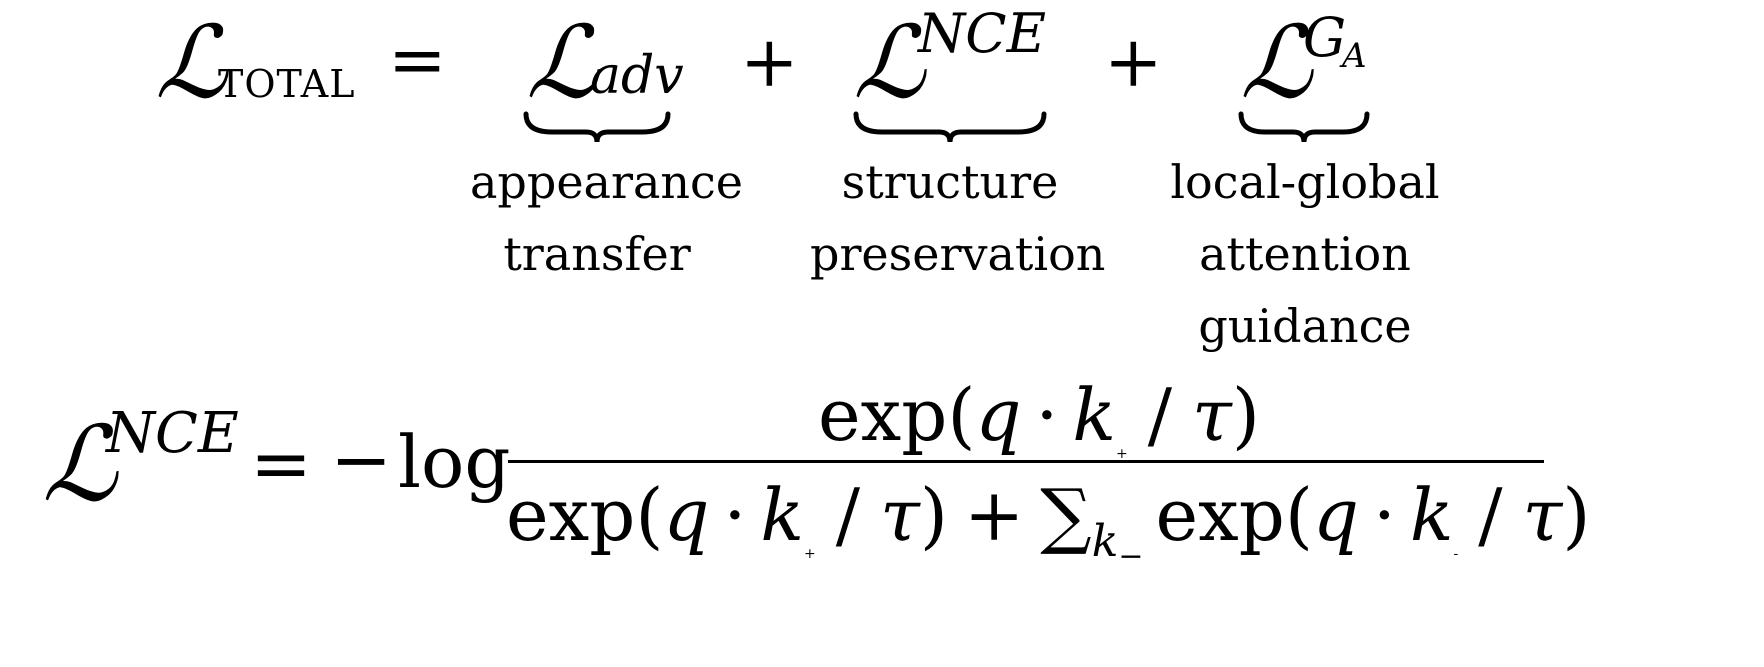 The width and height of the screenshot is (1764, 667). I want to click on attention-loss-superscript-sub: A, so click(1354, 56).